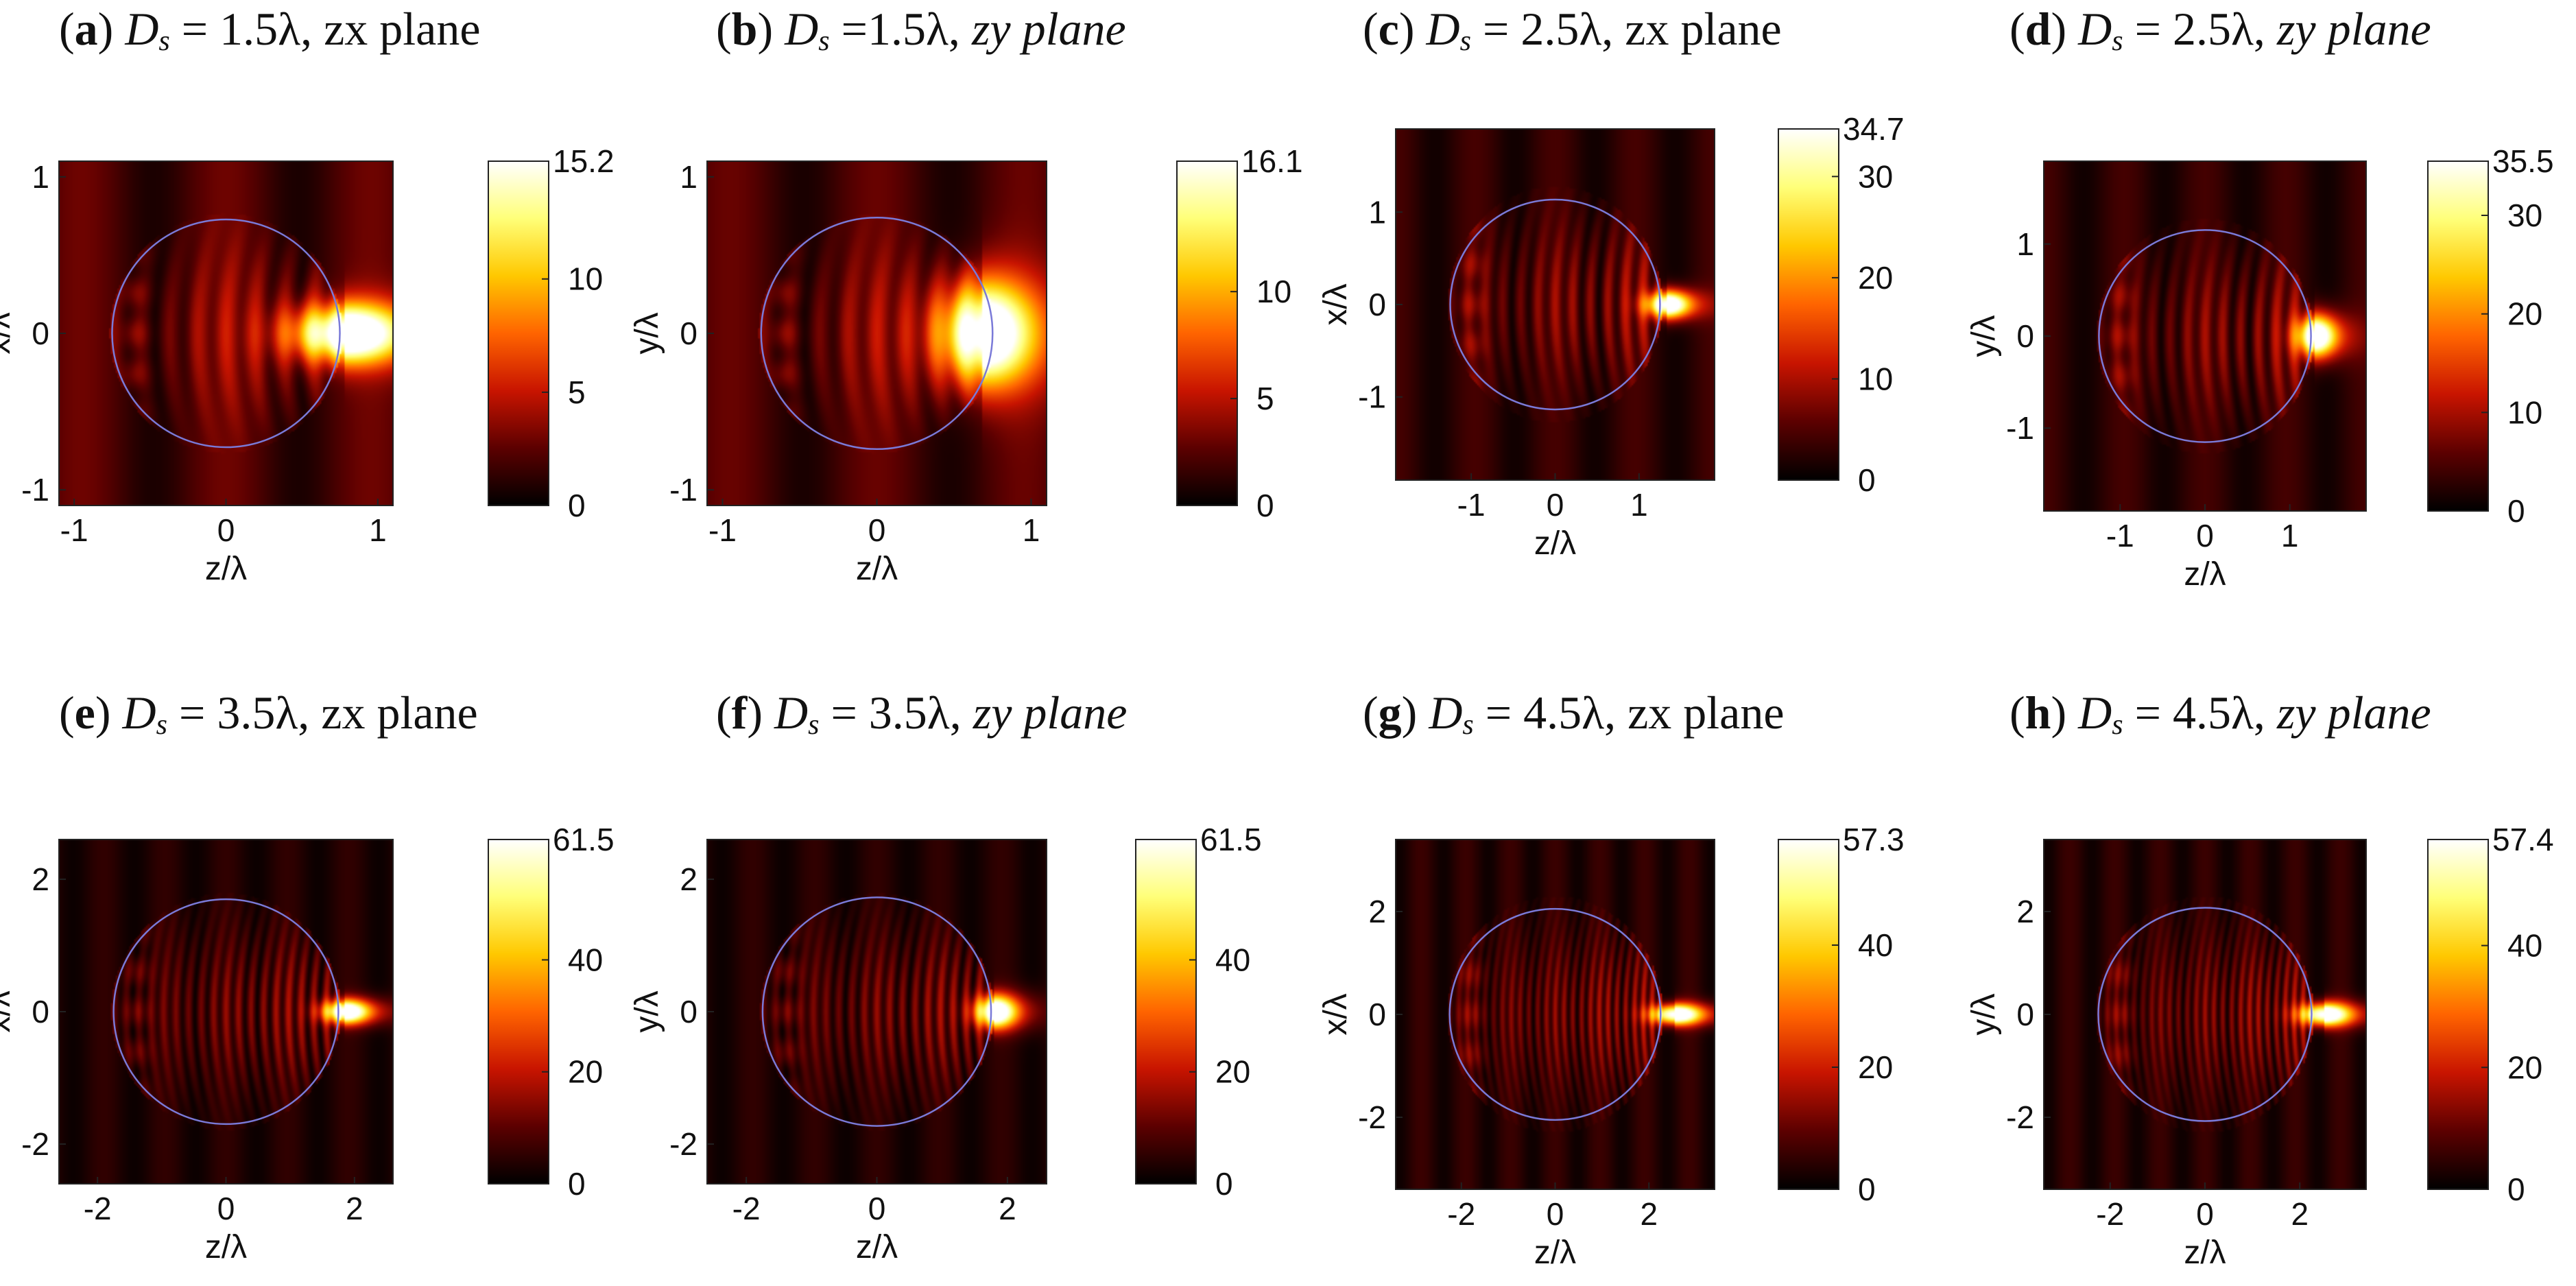  Describe the element at coordinates (1048, 29) in the screenshot. I see `plane-label: zy plane` at that location.